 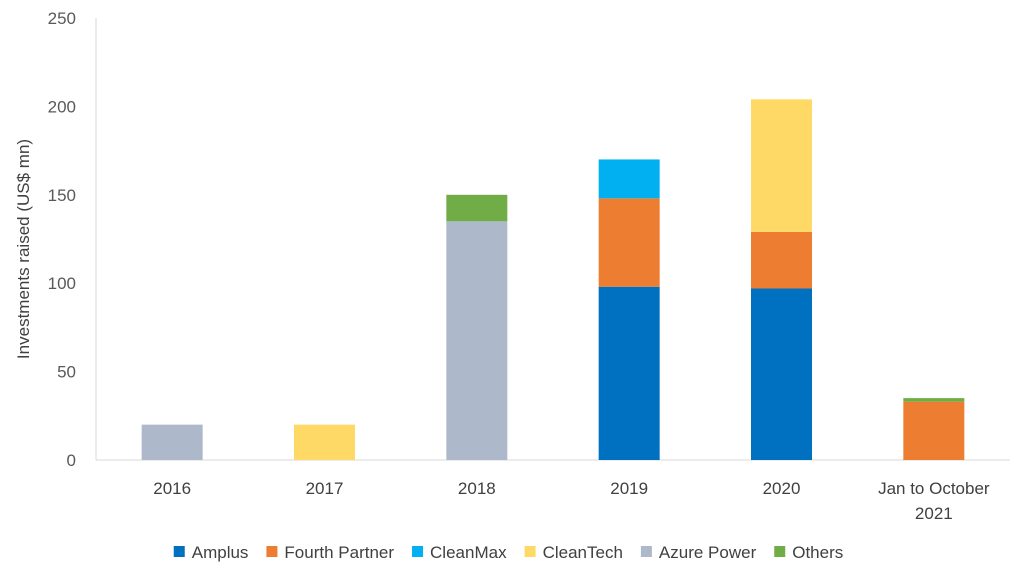 I want to click on legend-label: Fourth Partner, so click(x=339, y=552).